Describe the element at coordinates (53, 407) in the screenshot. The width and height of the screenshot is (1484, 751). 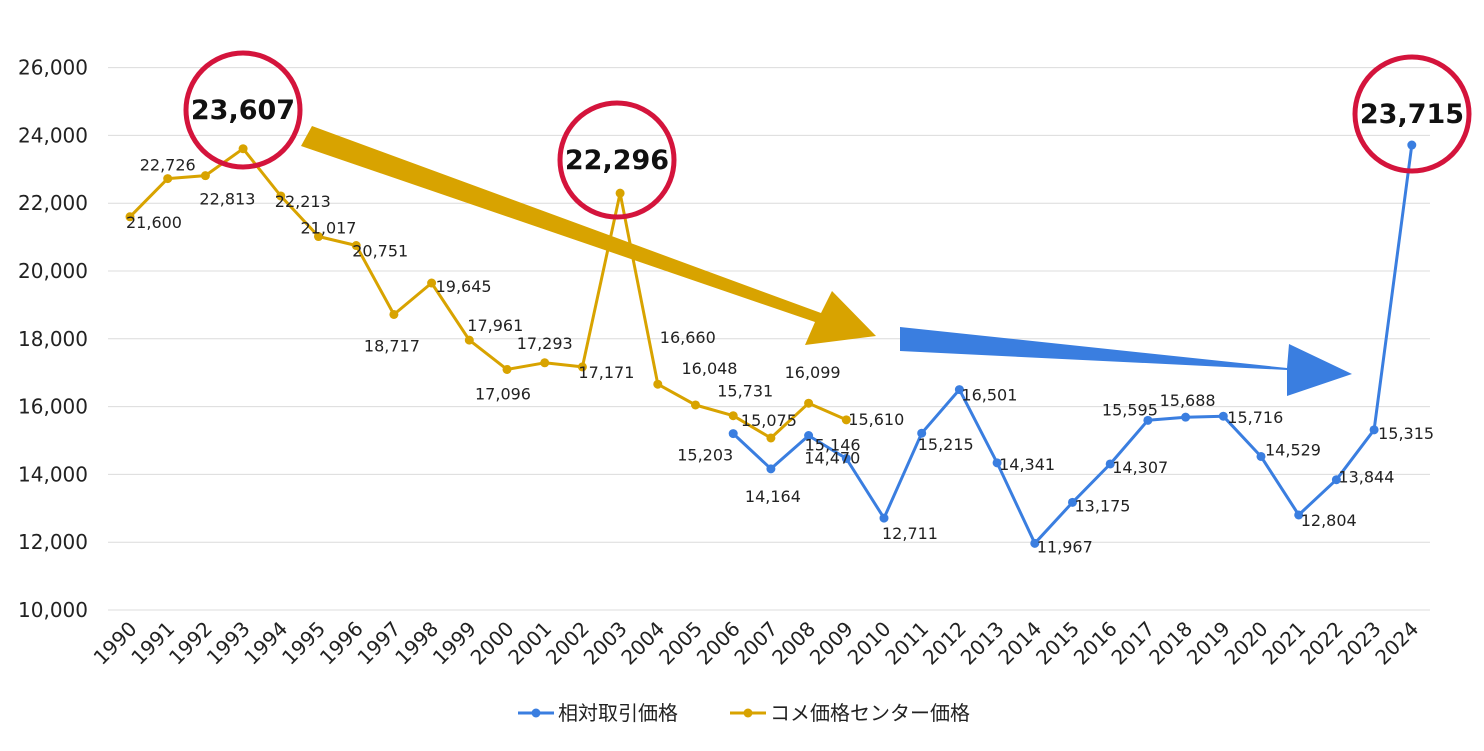
I see `y-tick-label: 16,000` at that location.